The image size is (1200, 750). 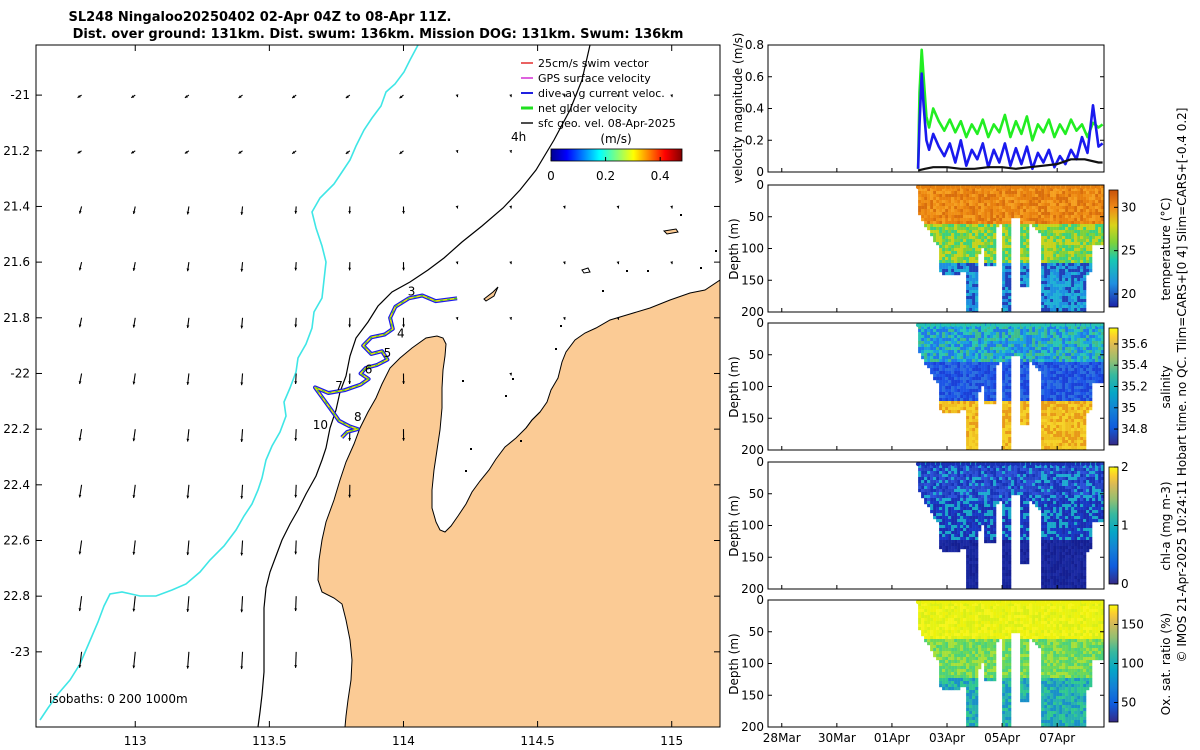 I want to click on section-colorbar-tick-label: 35.2, so click(x=1134, y=387).